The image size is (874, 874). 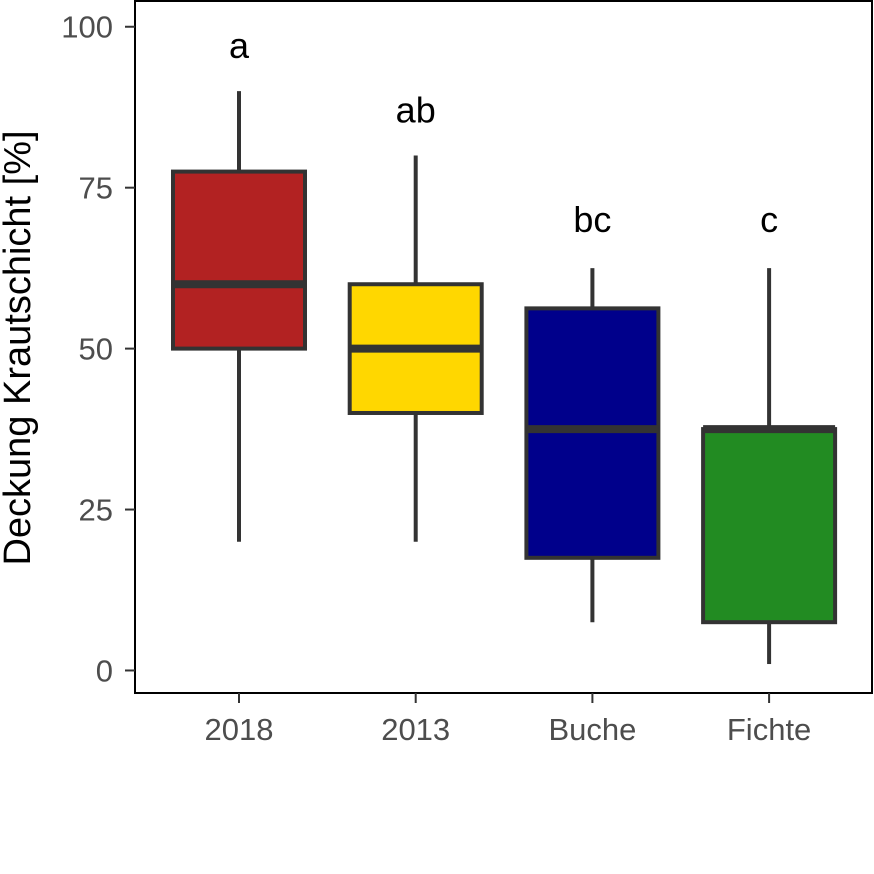 What do you see at coordinates (592, 433) in the screenshot?
I see `box-Buche` at bounding box center [592, 433].